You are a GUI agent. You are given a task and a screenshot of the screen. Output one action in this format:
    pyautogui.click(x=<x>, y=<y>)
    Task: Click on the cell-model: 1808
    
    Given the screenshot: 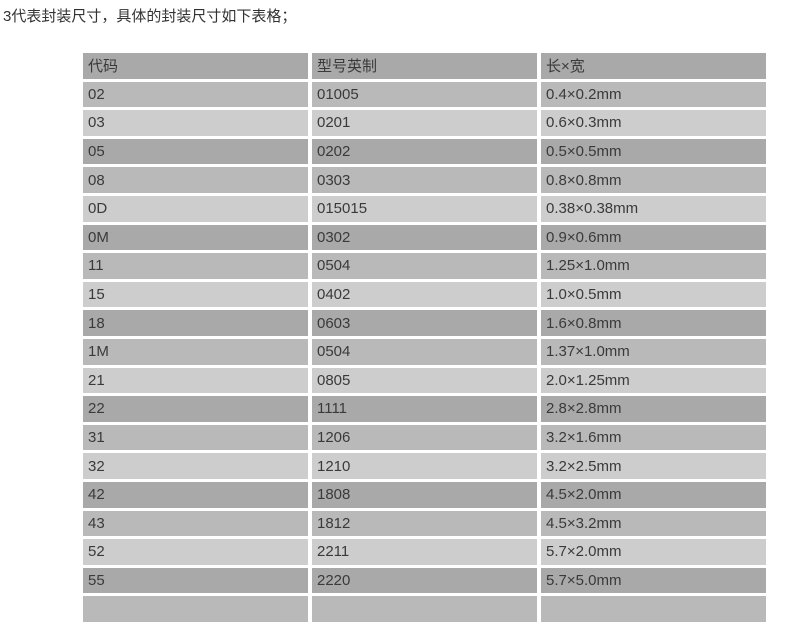 What is the action you would take?
    pyautogui.click(x=424, y=494)
    